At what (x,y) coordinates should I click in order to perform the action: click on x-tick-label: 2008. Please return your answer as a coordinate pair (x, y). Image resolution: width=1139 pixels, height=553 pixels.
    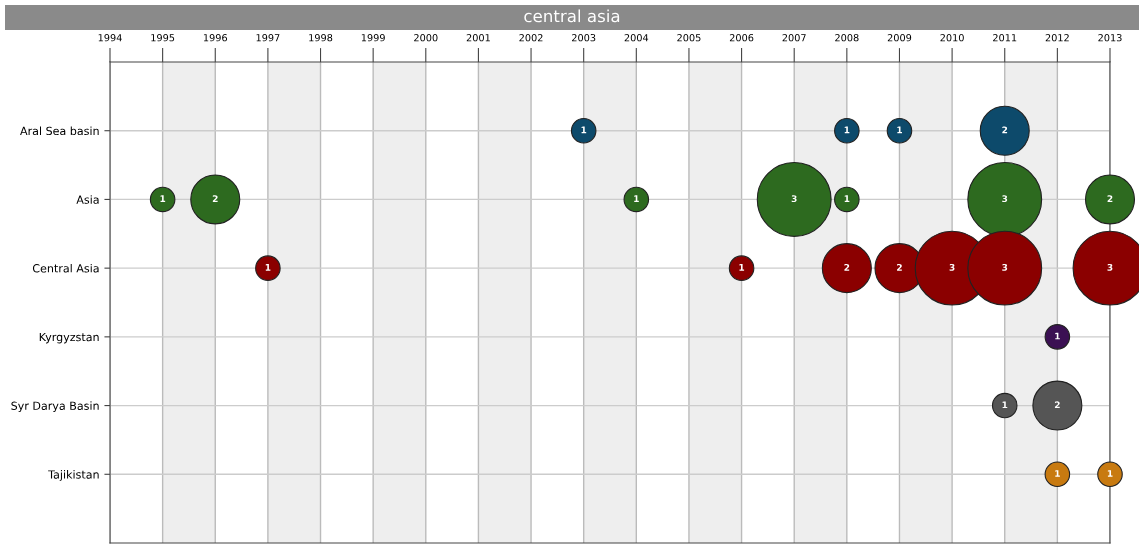
    Looking at the image, I should click on (847, 38).